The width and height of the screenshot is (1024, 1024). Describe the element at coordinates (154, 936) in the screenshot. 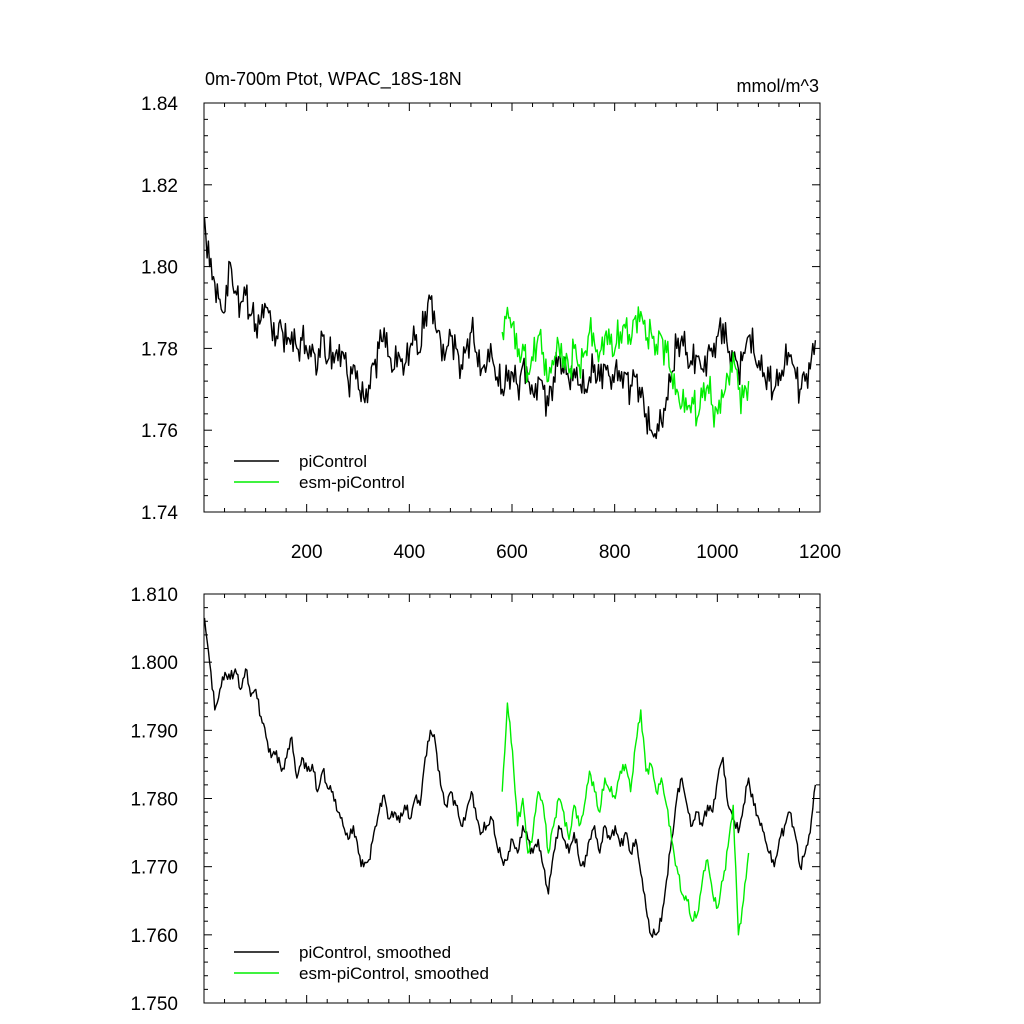

I see `bottom-chart-y-tick-label: 1.760` at that location.